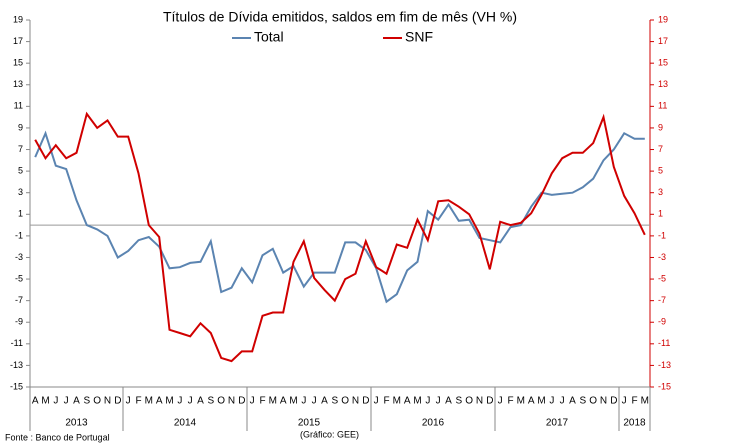  What do you see at coordinates (662, 322) in the screenshot?
I see `y2-tick-label: -9` at bounding box center [662, 322].